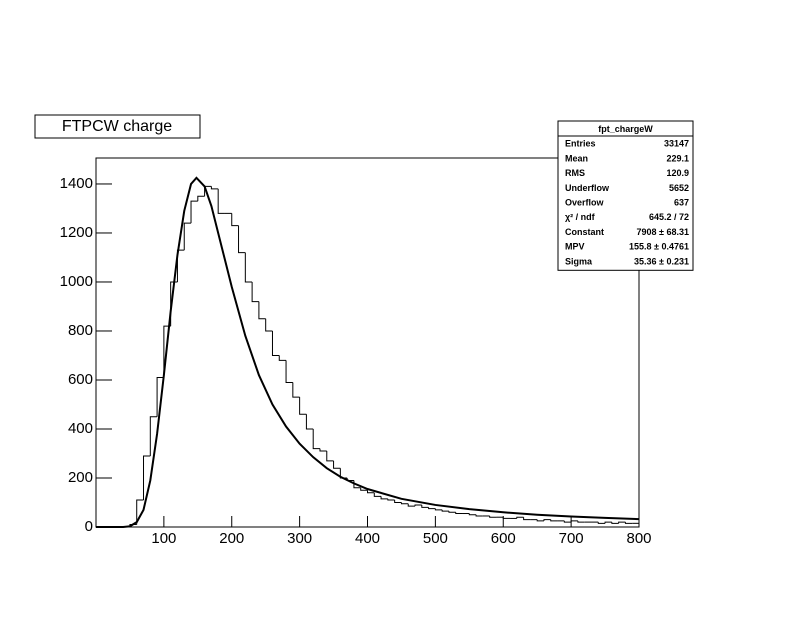  Describe the element at coordinates (669, 217) in the screenshot. I see `stats-value: 645.2 / 72` at that location.